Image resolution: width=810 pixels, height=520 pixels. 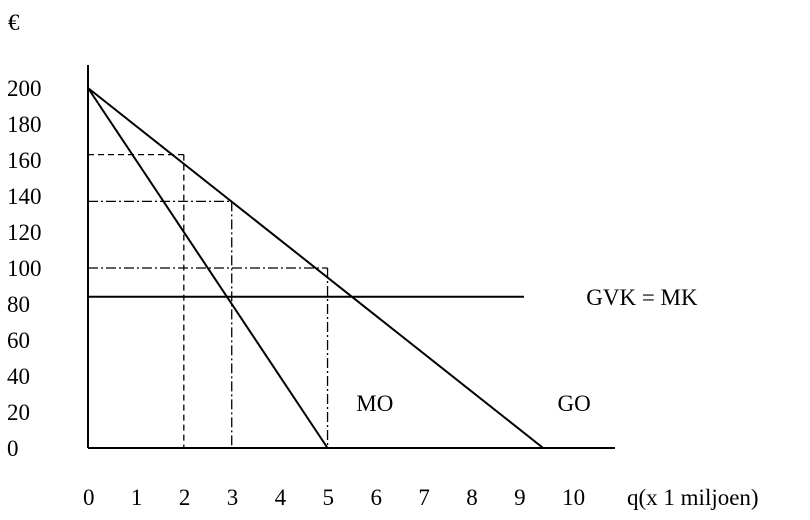 What do you see at coordinates (424, 497) in the screenshot?
I see `x-tick-label: 7` at bounding box center [424, 497].